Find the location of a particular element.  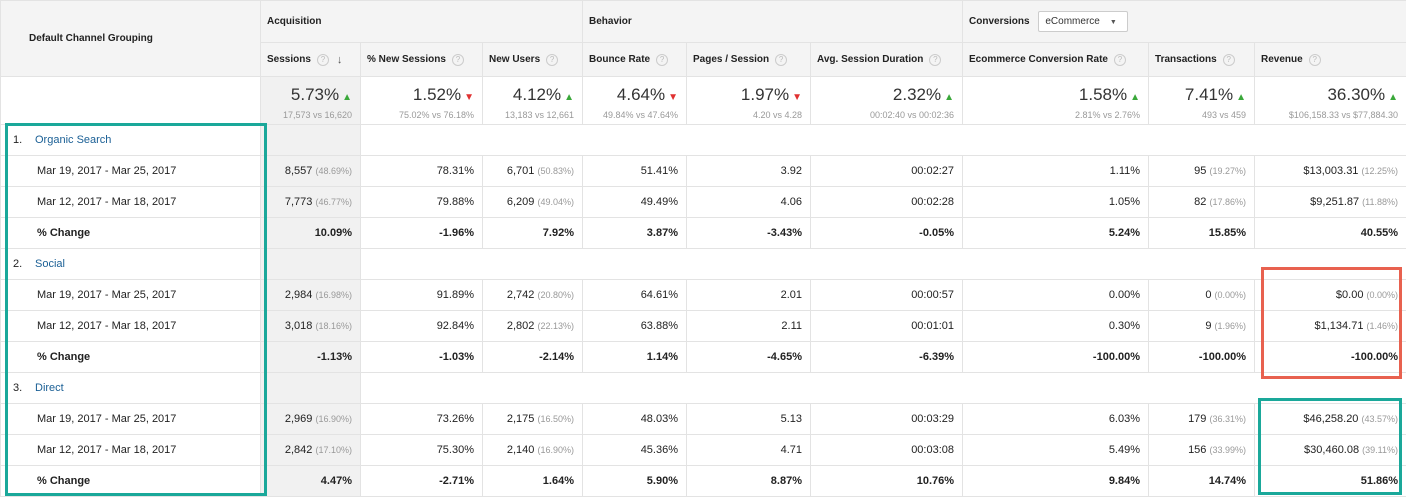

caret-down-icon: ▼ is located at coordinates (1113, 22).